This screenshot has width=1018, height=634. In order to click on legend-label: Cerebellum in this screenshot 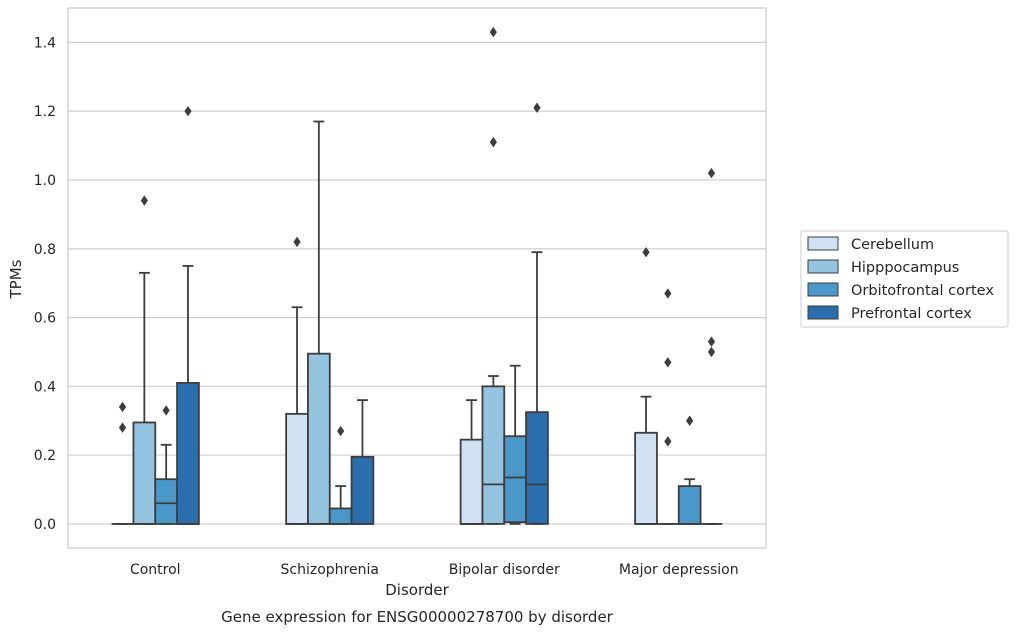, I will do `click(892, 245)`.